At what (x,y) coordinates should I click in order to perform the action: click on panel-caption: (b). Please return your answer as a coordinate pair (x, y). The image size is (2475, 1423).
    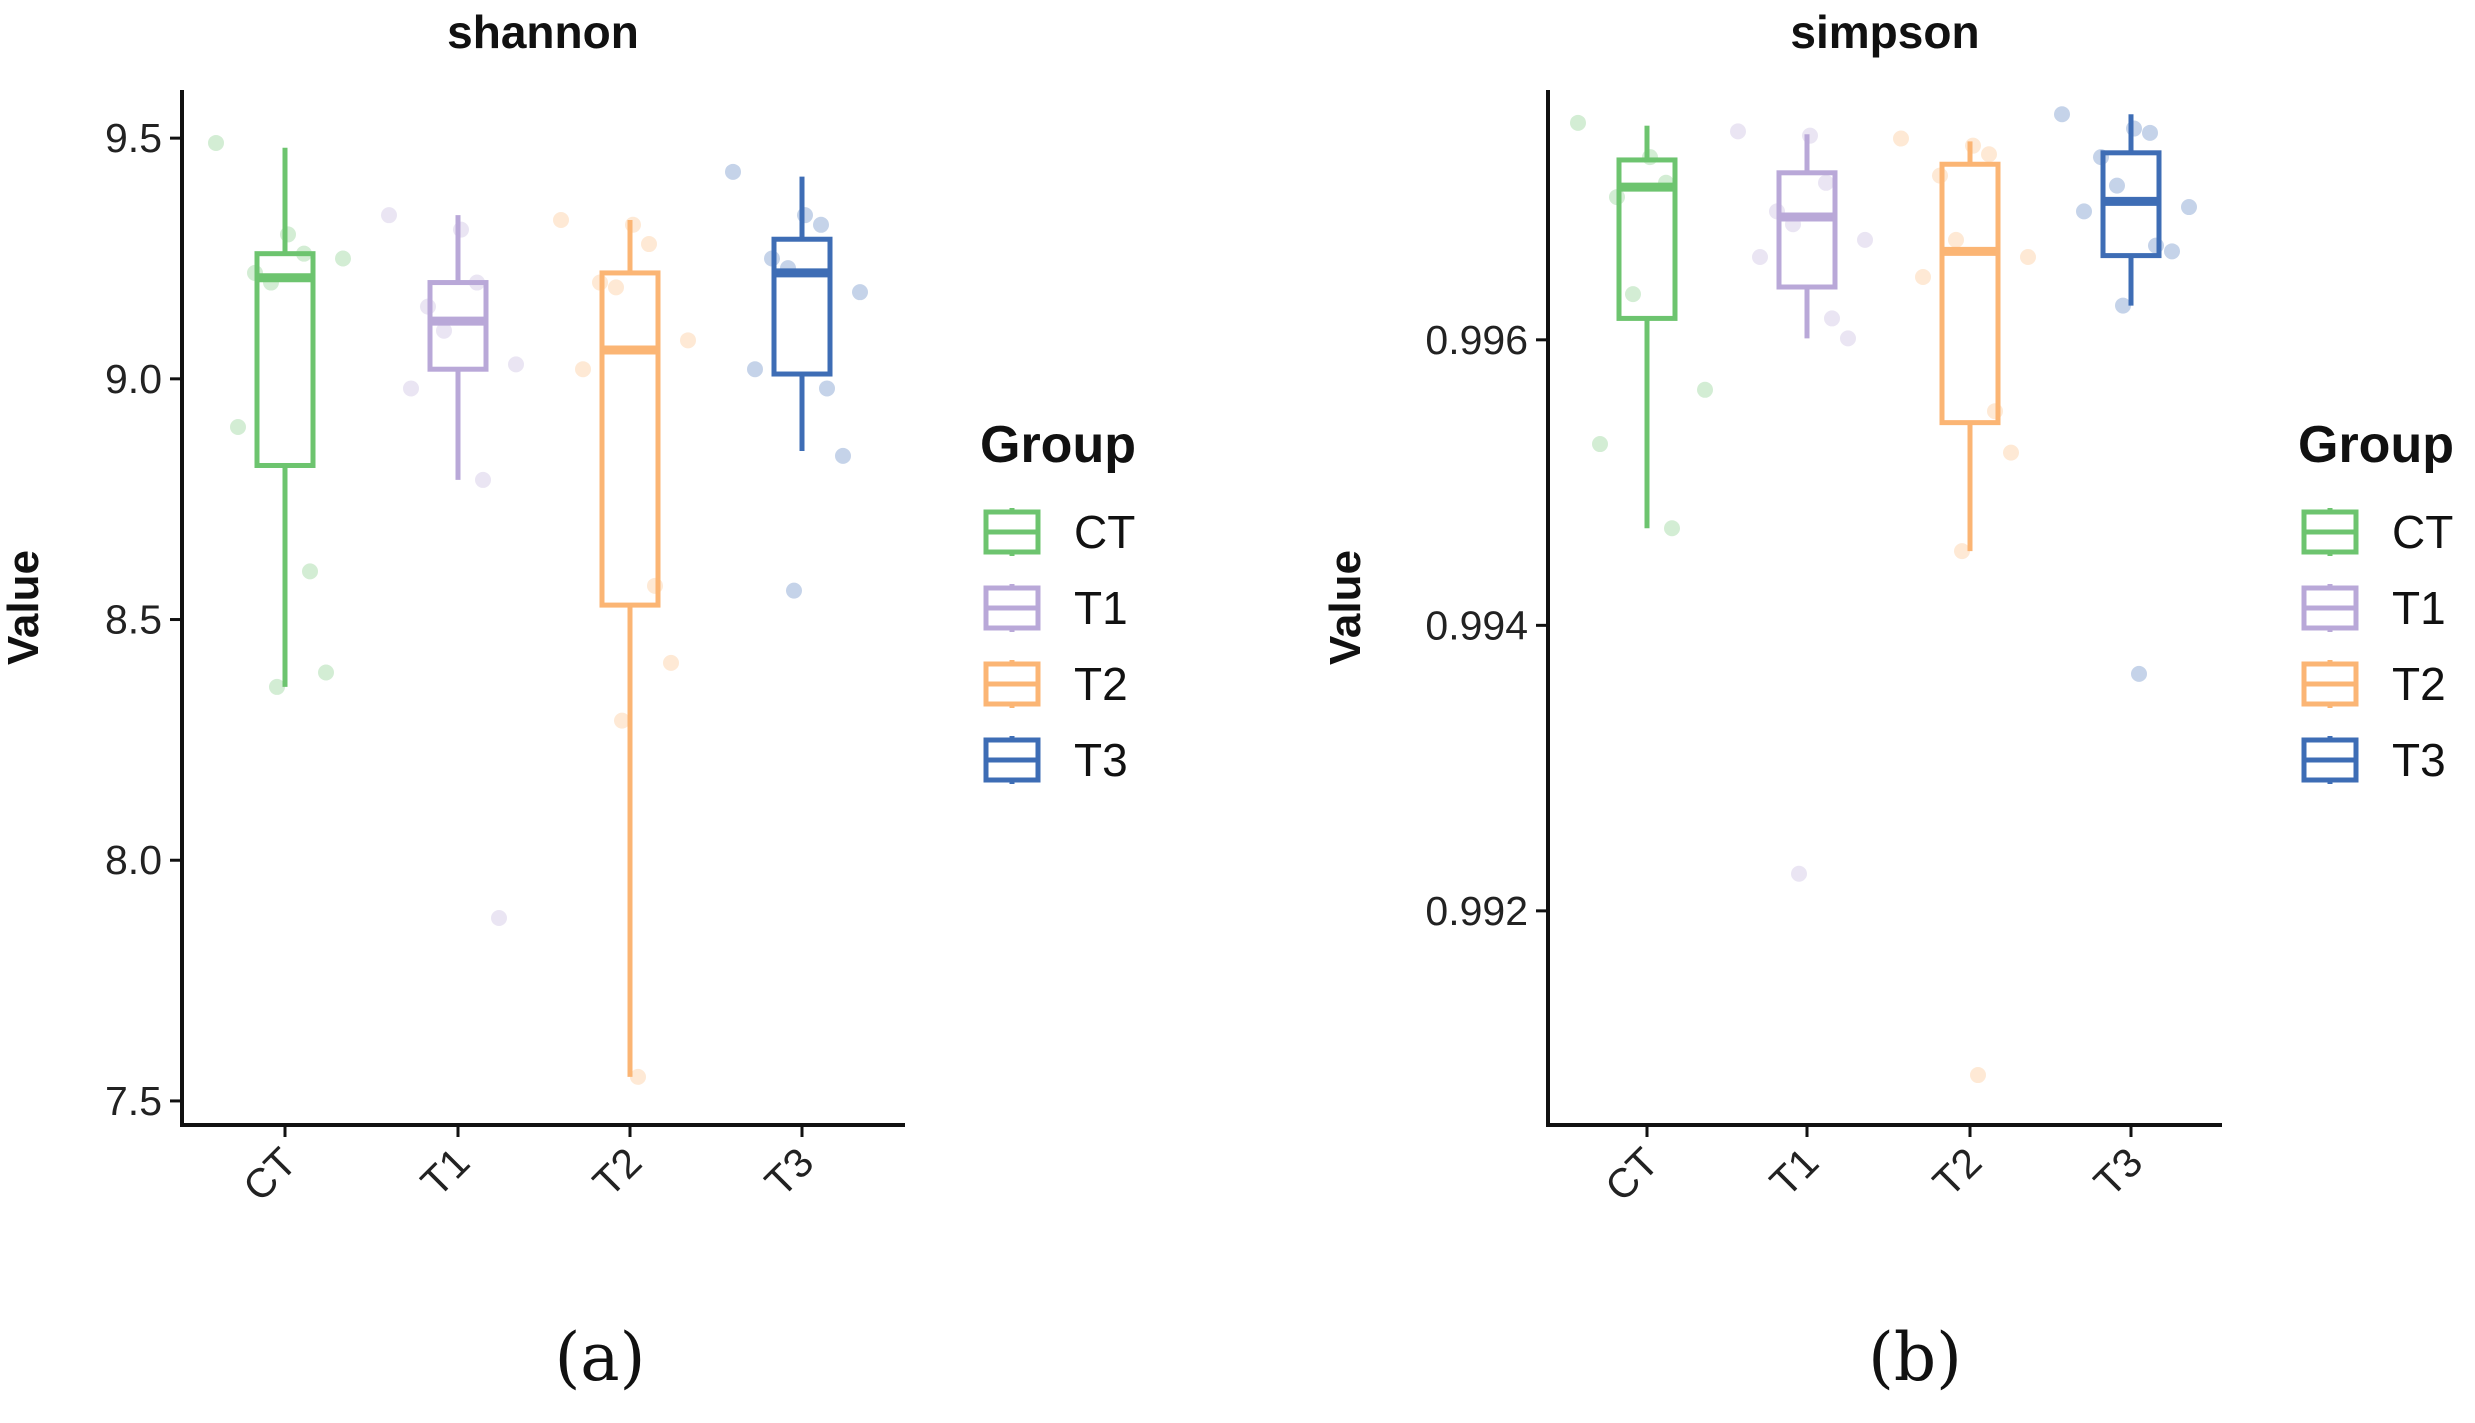
    Looking at the image, I should click on (1915, 1357).